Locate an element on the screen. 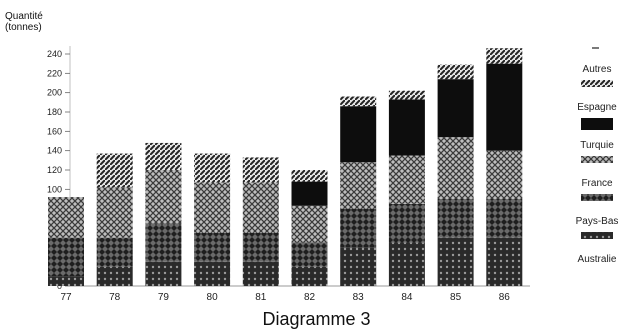  y-tick-label: 160 is located at coordinates (54, 131).